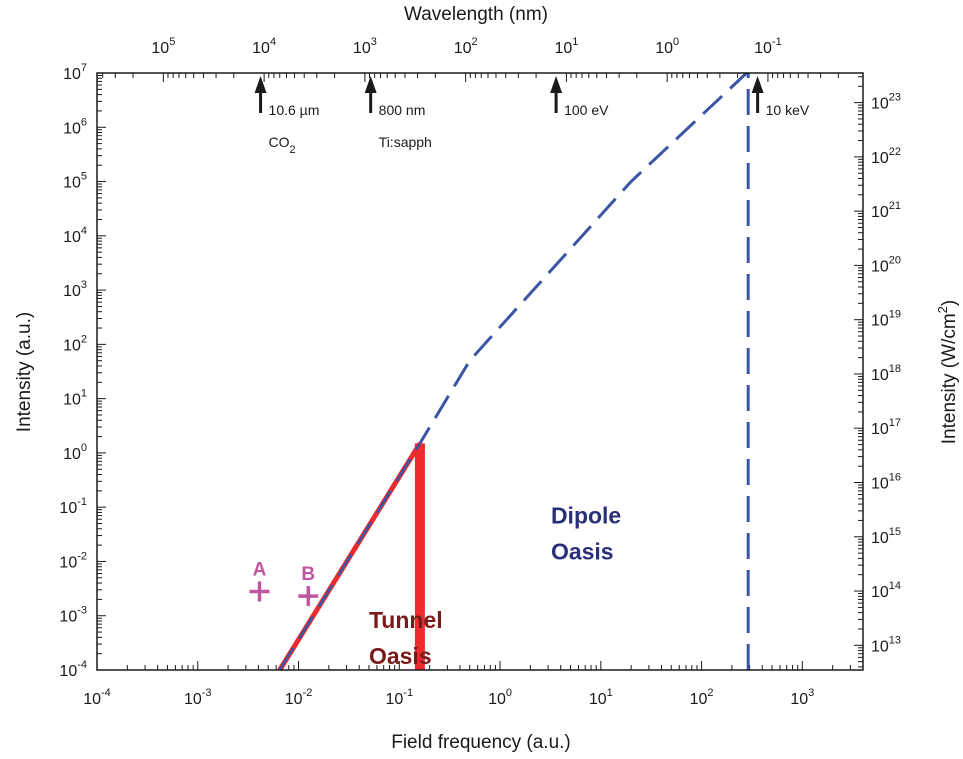 Image resolution: width=963 pixels, height=759 pixels. I want to click on right-axis-title: Intensity (W/cm2), so click(947, 372).